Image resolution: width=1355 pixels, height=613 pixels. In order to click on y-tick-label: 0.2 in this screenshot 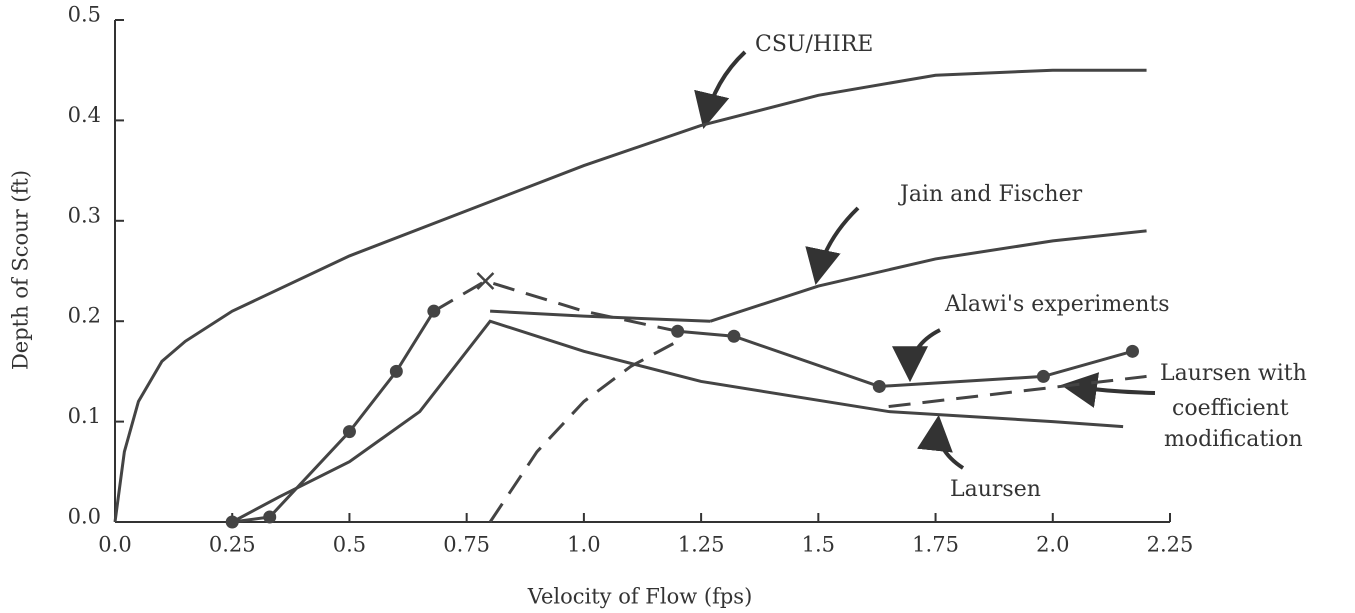, I will do `click(84, 316)`.